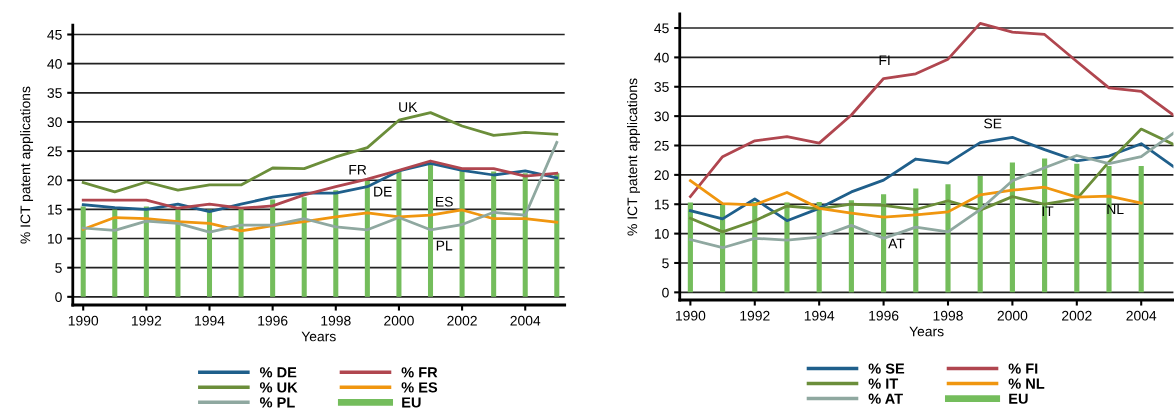  What do you see at coordinates (383, 191) in the screenshot?
I see `annotation: DE` at bounding box center [383, 191].